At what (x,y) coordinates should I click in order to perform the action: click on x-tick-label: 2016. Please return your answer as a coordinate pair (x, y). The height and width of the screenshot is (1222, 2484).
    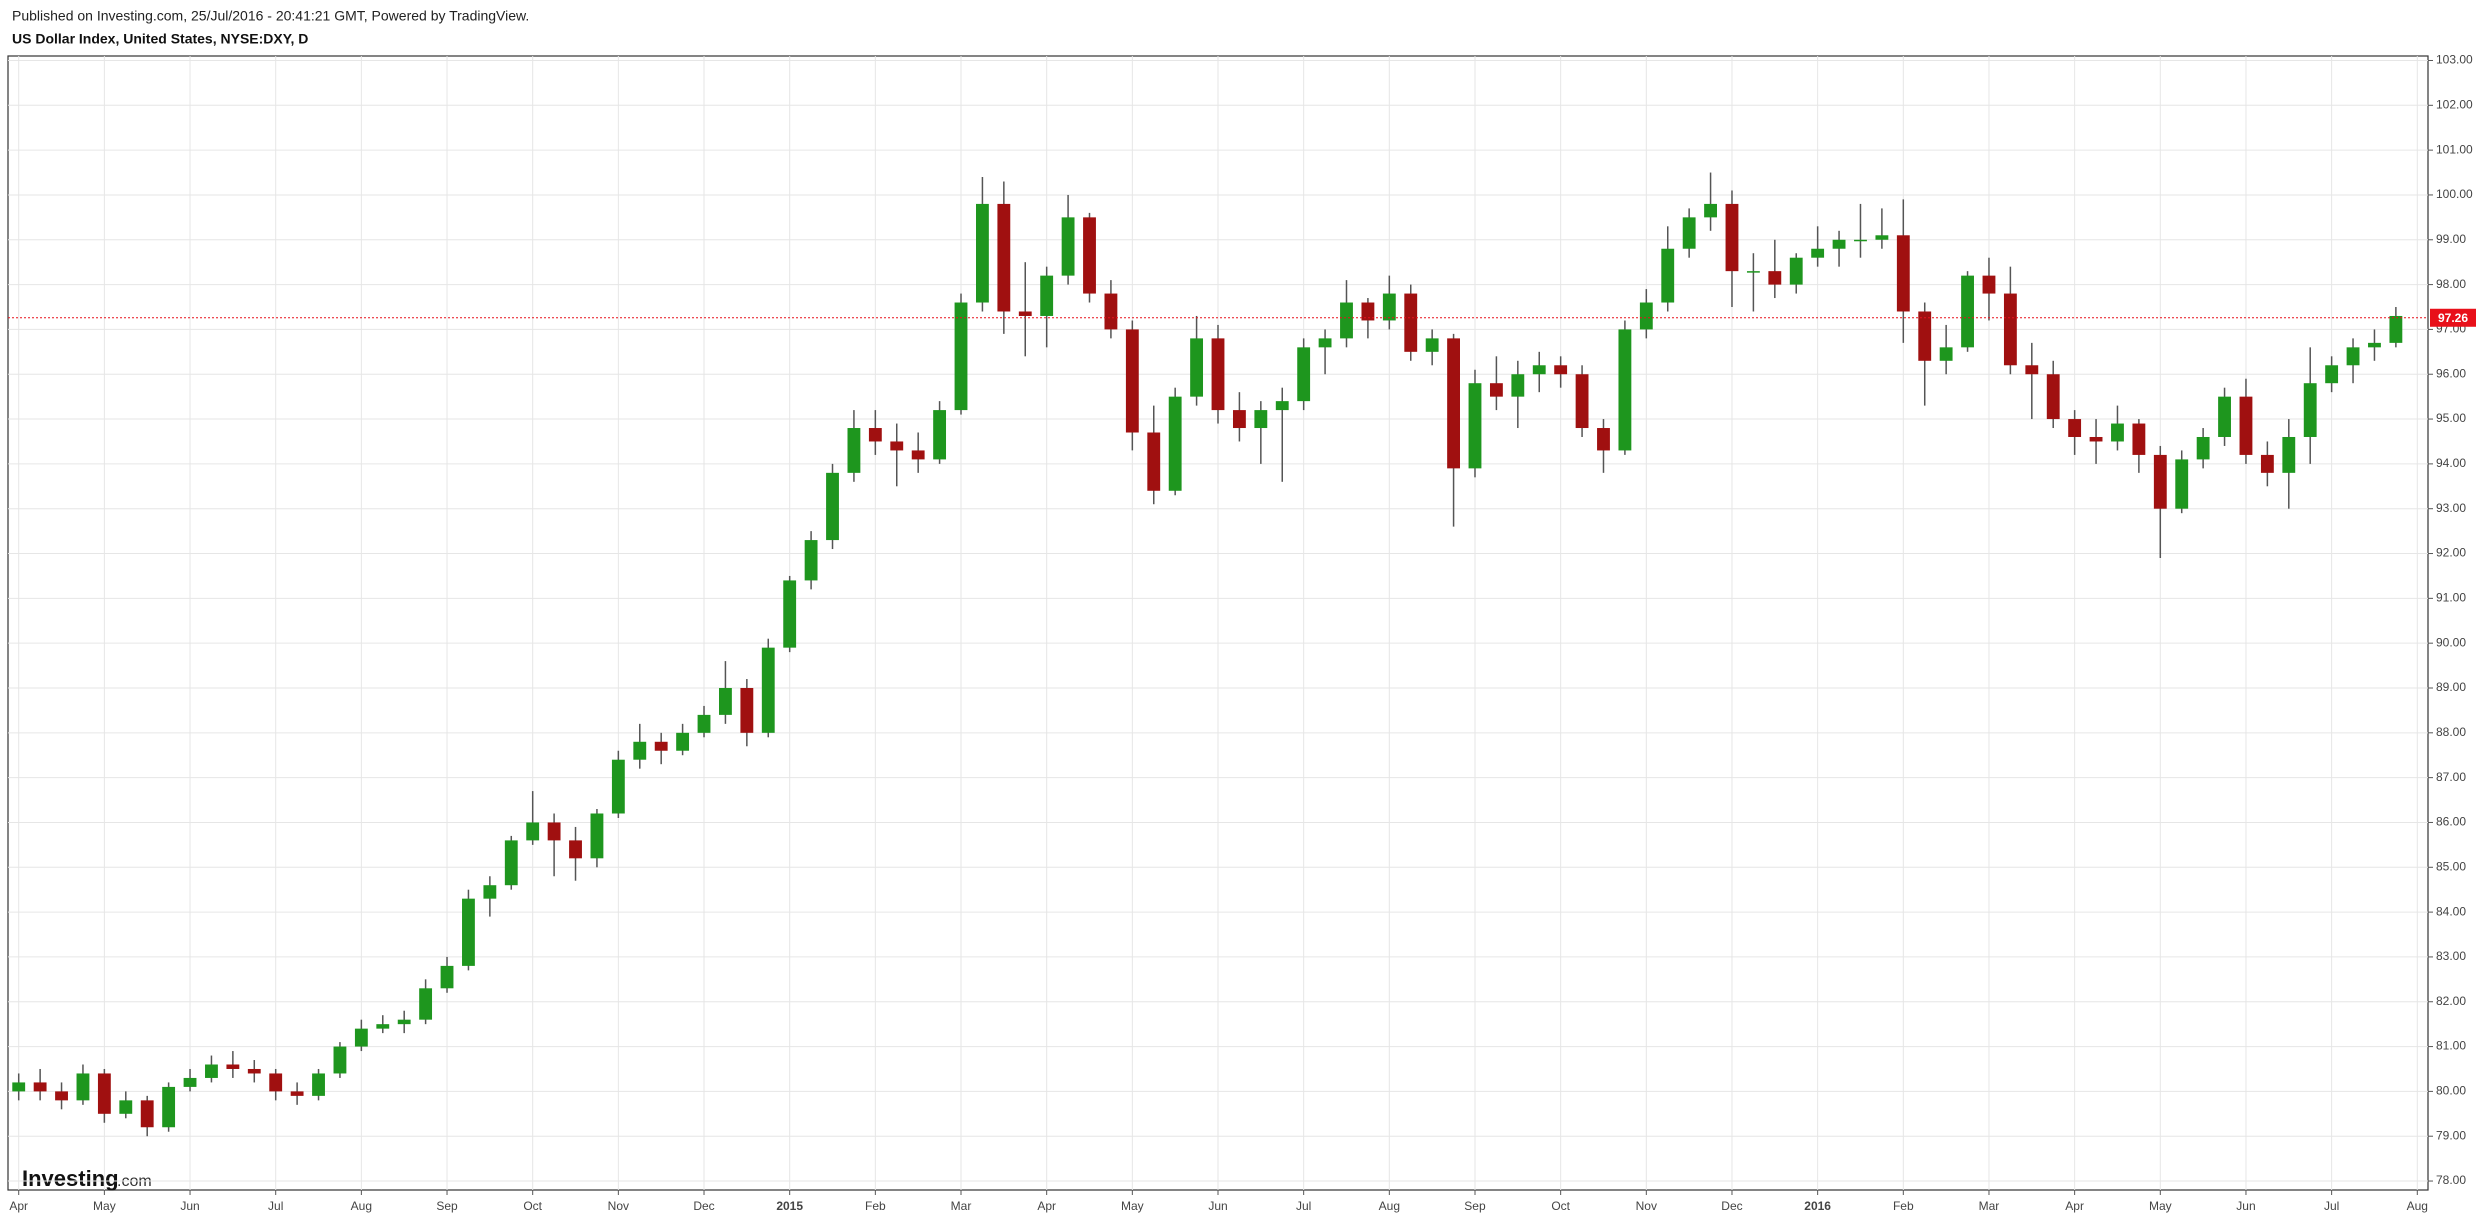
    Looking at the image, I should click on (1817, 1206).